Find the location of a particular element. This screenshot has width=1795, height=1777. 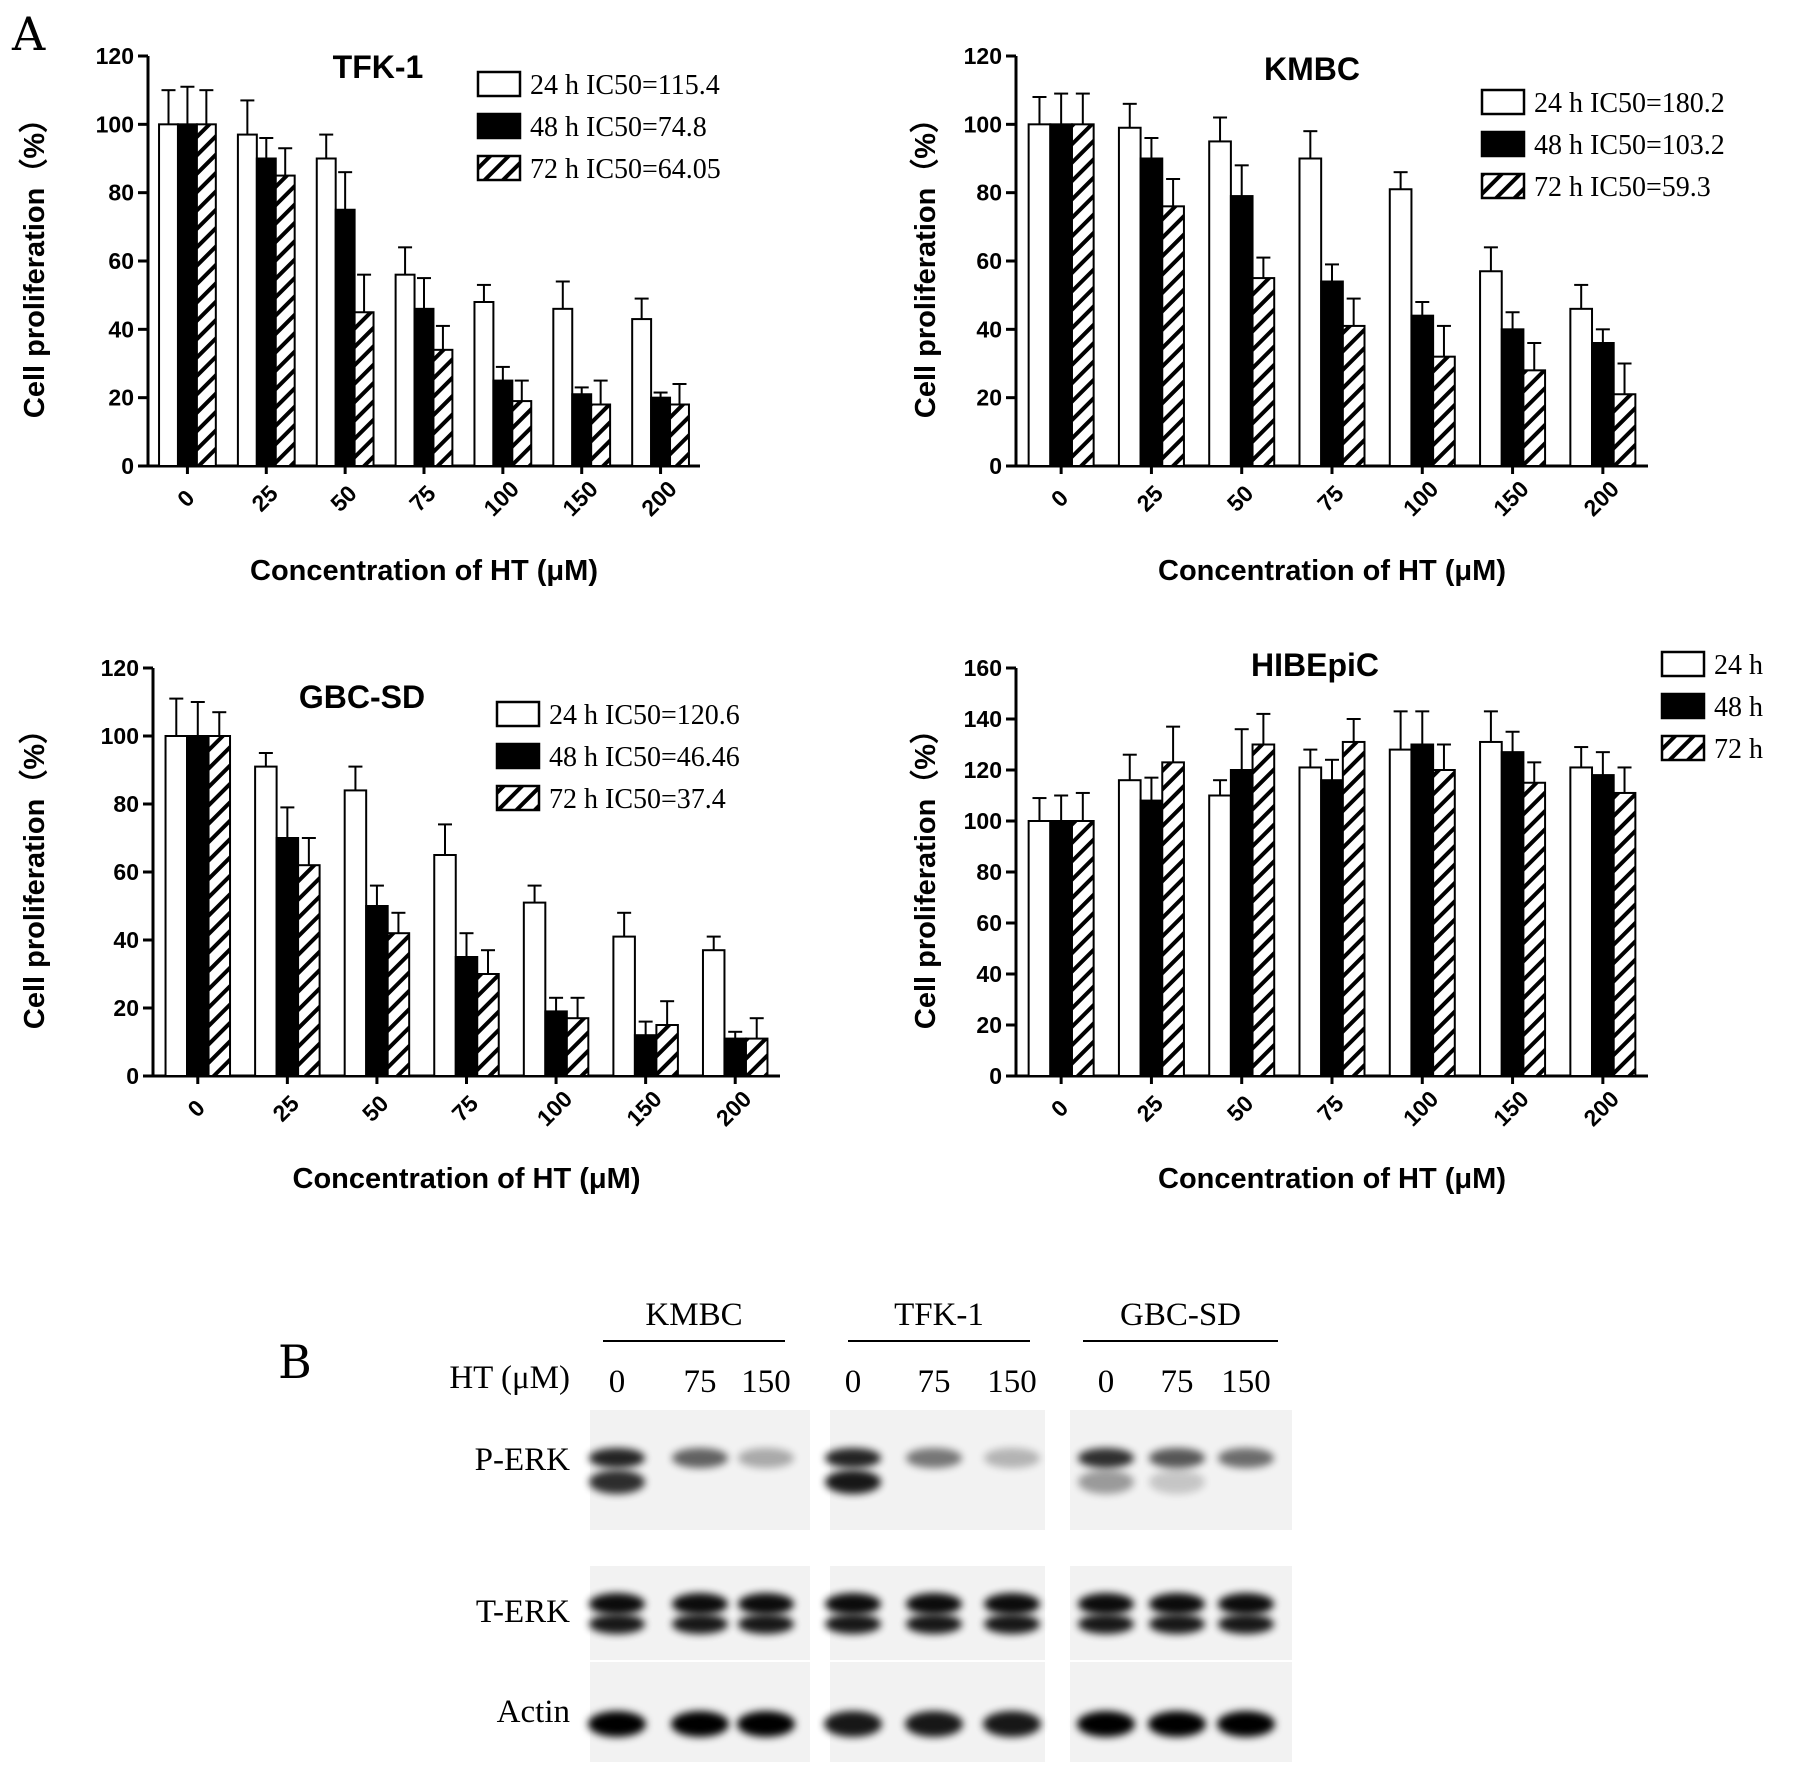

y-tick-label: 140 is located at coordinates (983, 719).